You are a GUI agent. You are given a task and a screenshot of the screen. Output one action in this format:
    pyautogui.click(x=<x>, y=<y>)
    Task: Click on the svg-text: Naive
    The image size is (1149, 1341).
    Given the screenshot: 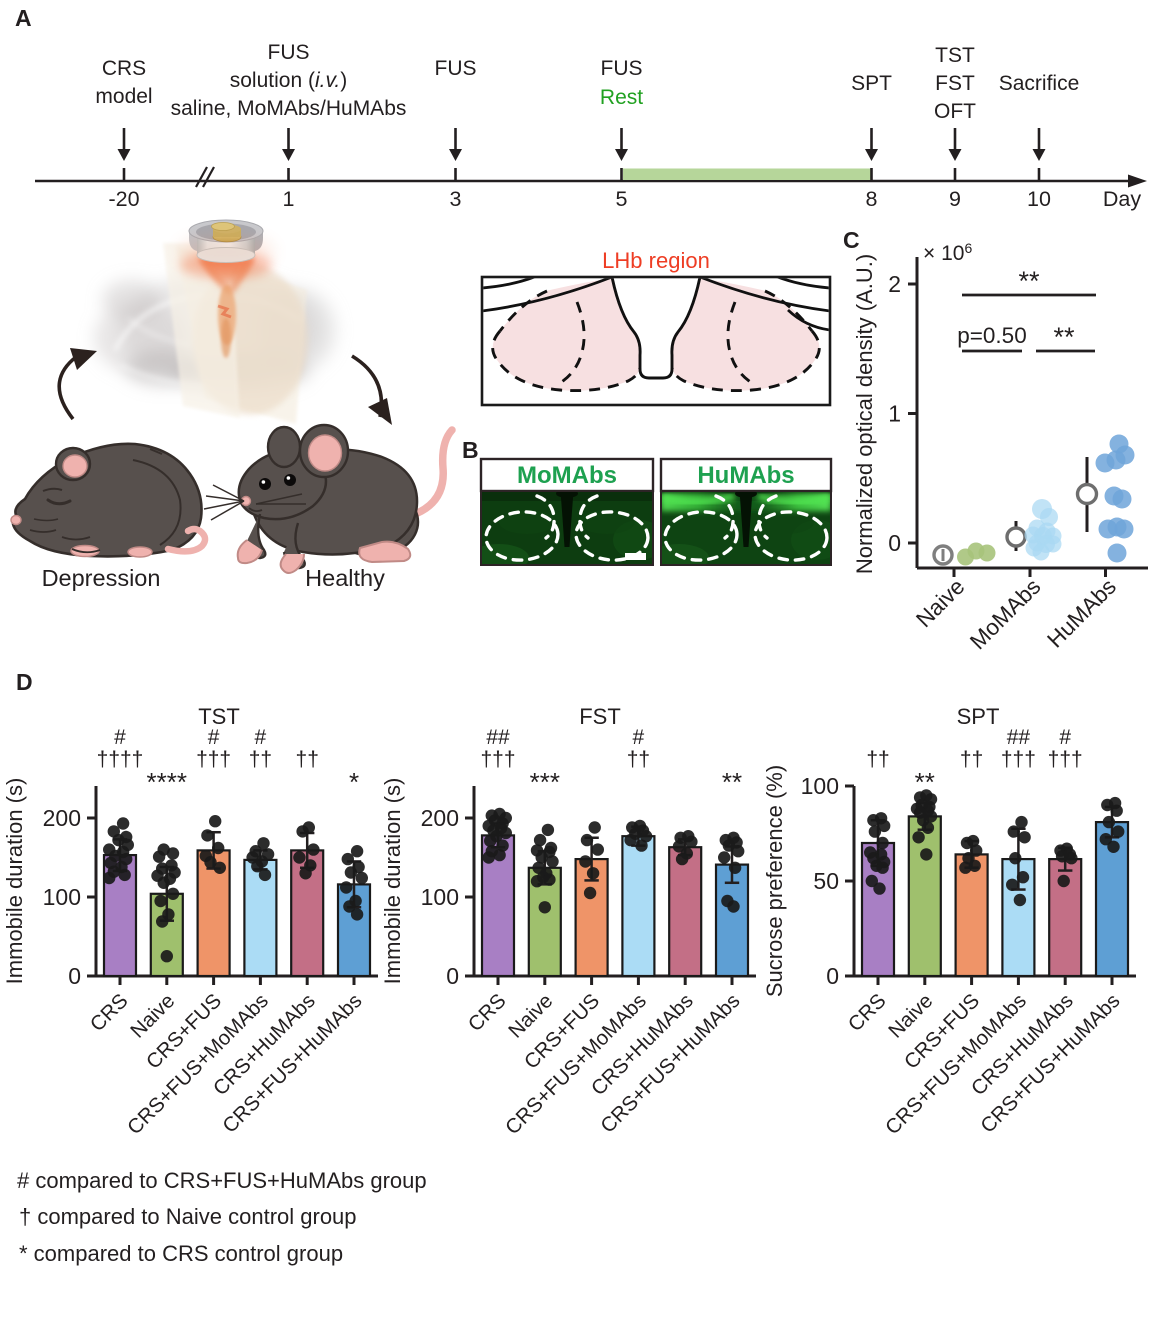 What is the action you would take?
    pyautogui.click(x=940, y=603)
    